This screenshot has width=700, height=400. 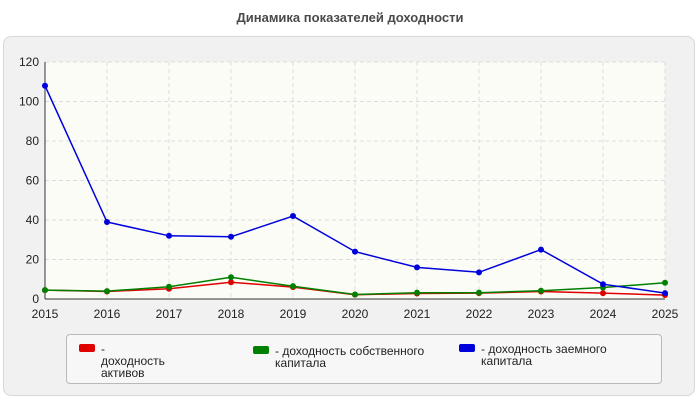 I want to click on x-tick-label: 2018, so click(x=231, y=314).